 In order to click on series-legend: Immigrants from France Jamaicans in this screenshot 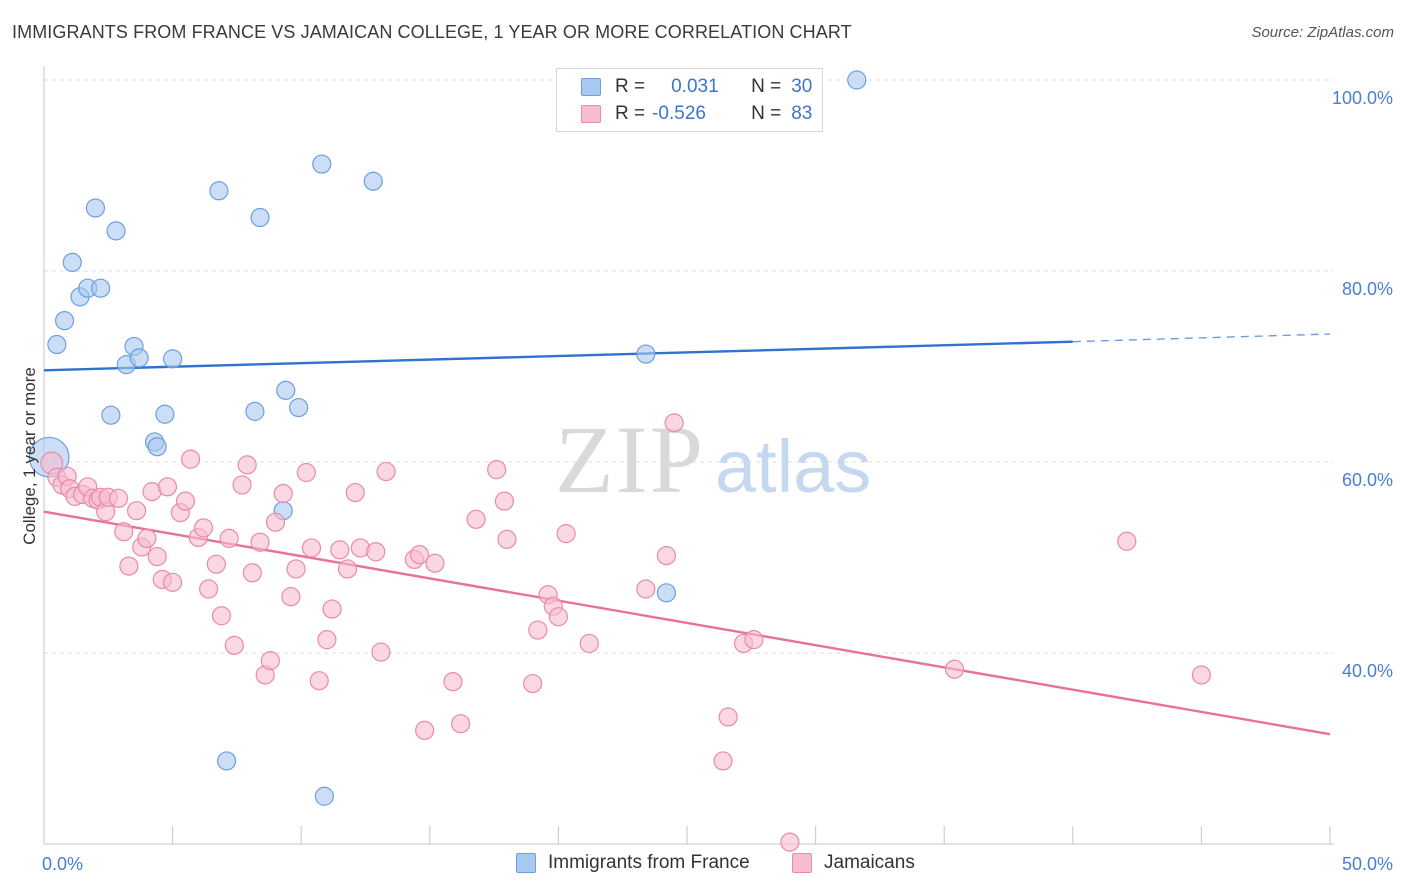, I will do `click(703, 865)`.